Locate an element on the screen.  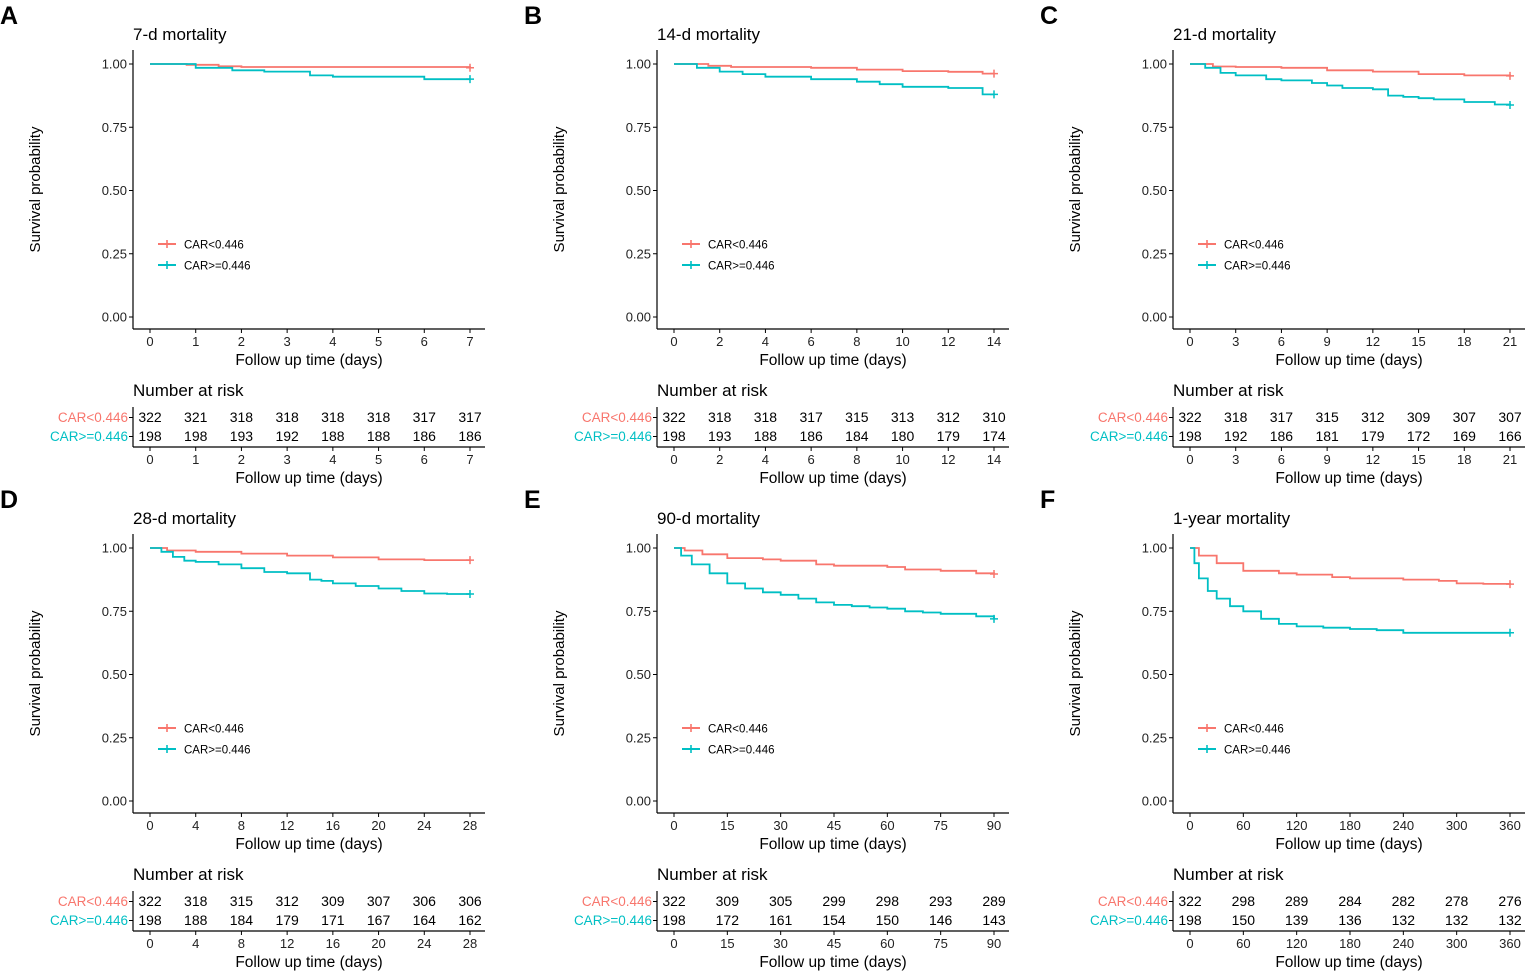
legend-label: CAR<0.446 is located at coordinates (214, 730).